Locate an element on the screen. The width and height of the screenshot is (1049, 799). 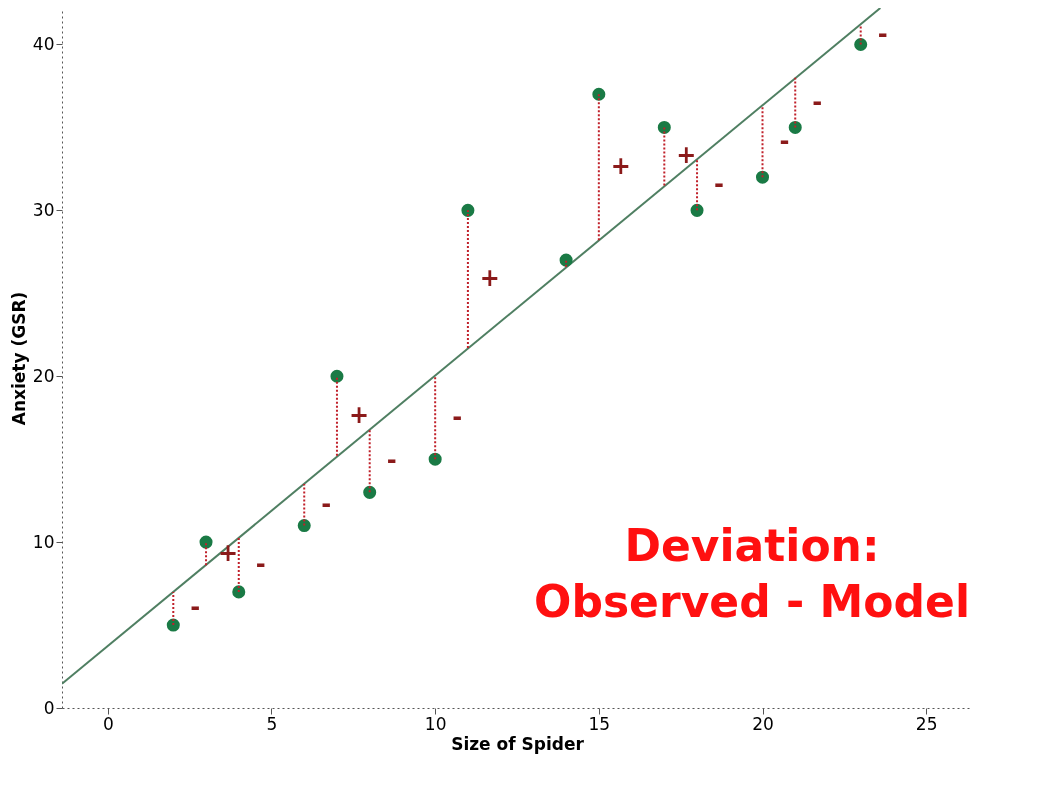
annotation: Deviation: Observed - Model is located at coordinates (752, 573).